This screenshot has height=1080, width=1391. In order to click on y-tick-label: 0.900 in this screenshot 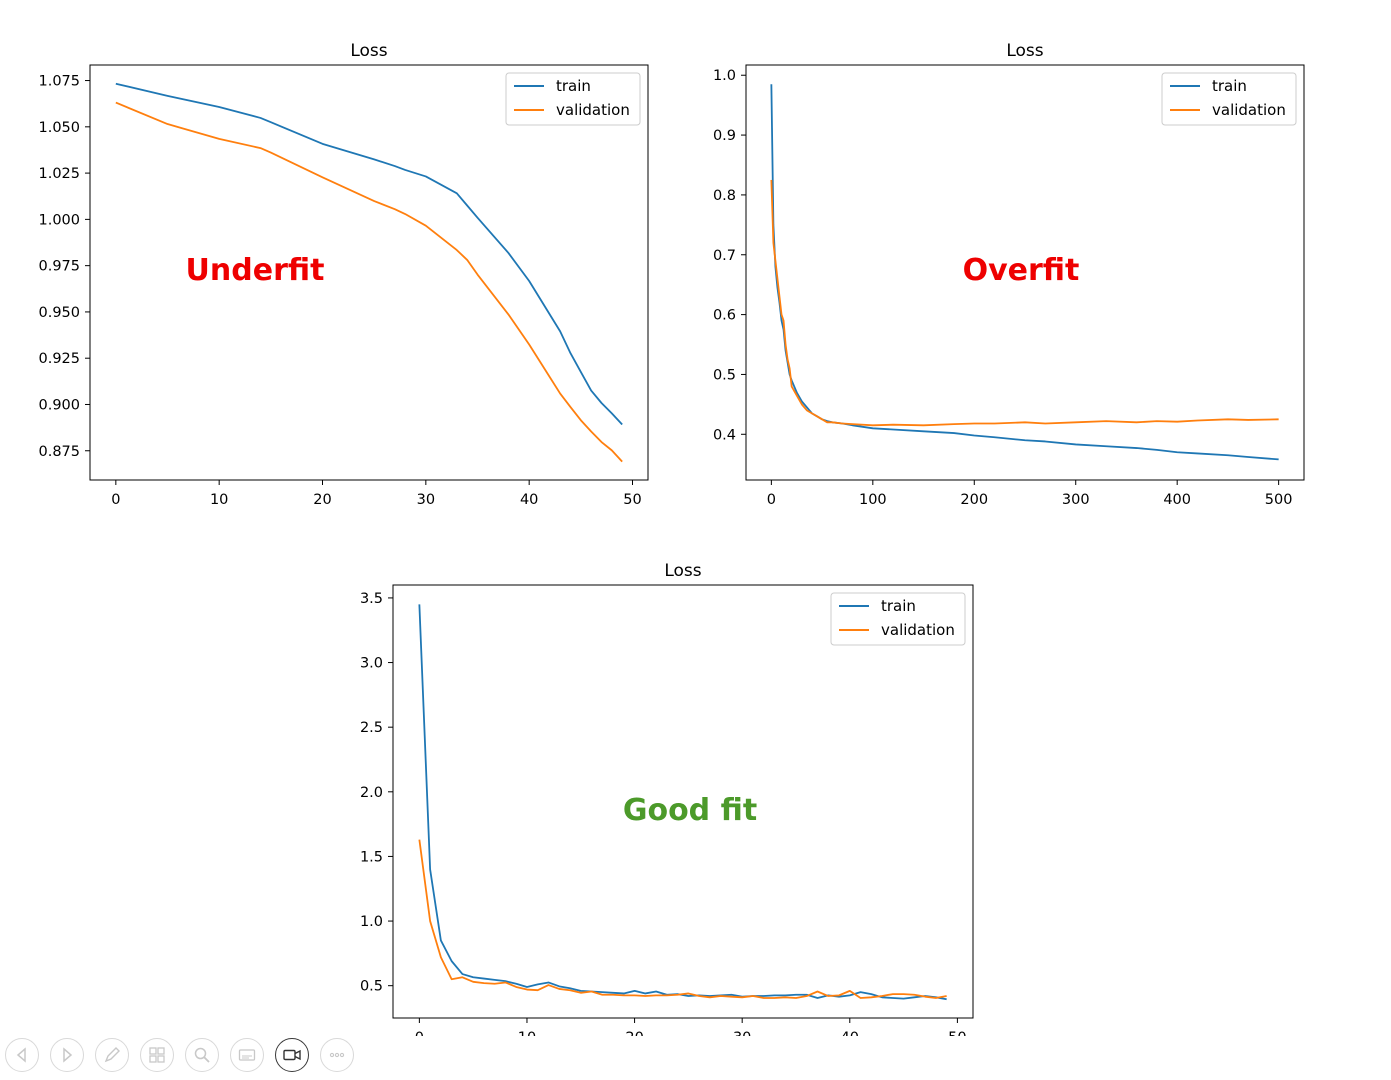, I will do `click(59, 405)`.